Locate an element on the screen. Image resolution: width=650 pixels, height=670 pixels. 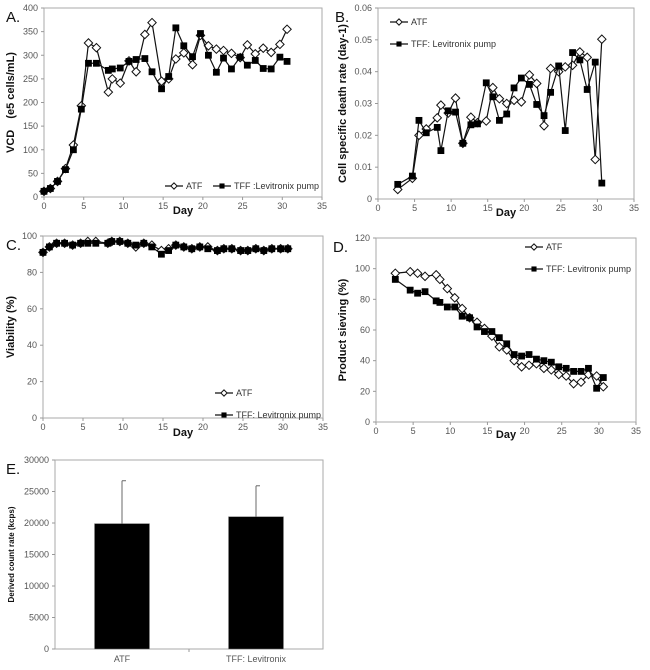
y-tick-label: 5000 is located at coordinates (39, 618).